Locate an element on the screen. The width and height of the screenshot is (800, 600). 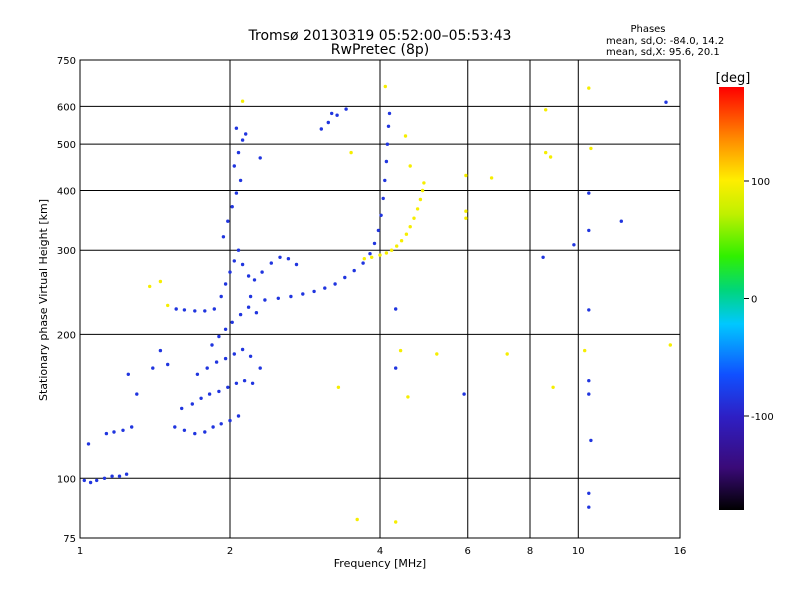
y-axis-label: Stationary phase Virtual Height [km] is located at coordinates (43, 300).